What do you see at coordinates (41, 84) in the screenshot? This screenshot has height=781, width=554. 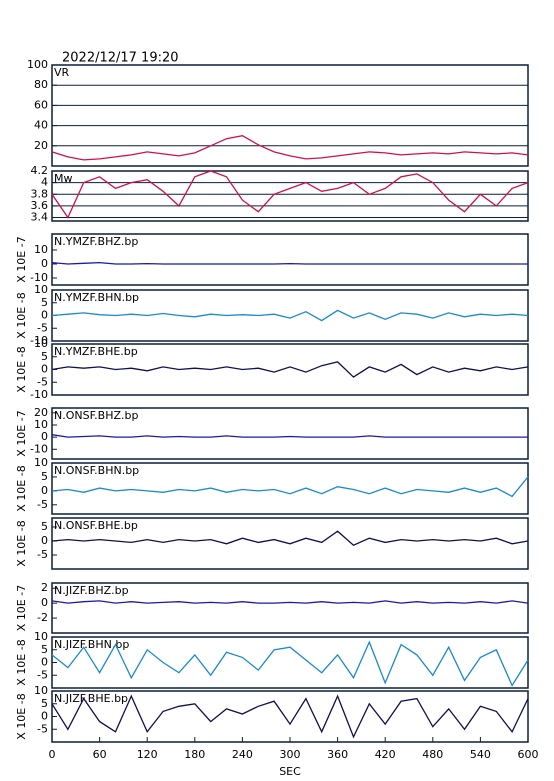 I see `y-tick-label: 80` at bounding box center [41, 84].